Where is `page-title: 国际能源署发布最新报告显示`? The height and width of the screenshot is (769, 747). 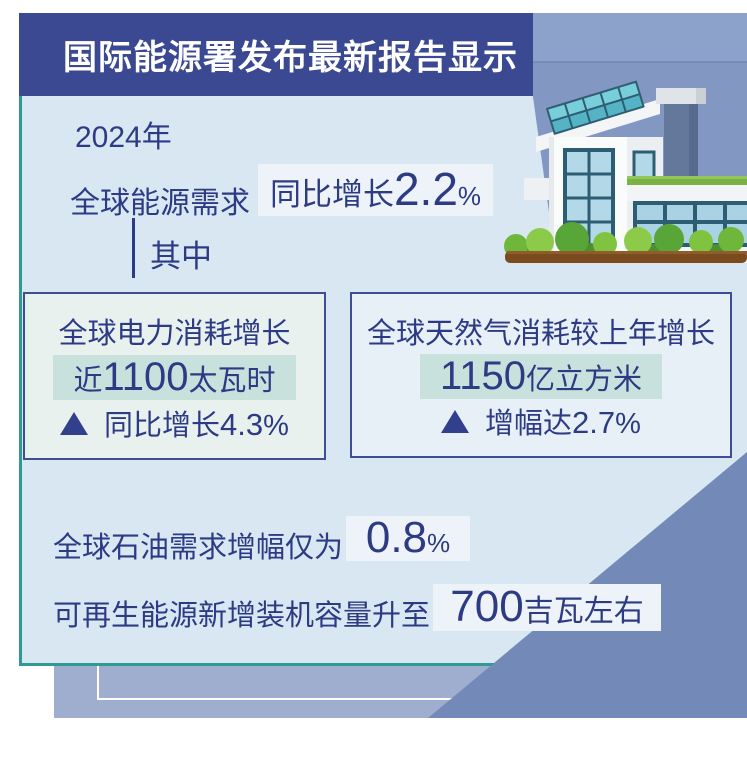 page-title: 国际能源署发布最新报告显示 is located at coordinates (290, 58).